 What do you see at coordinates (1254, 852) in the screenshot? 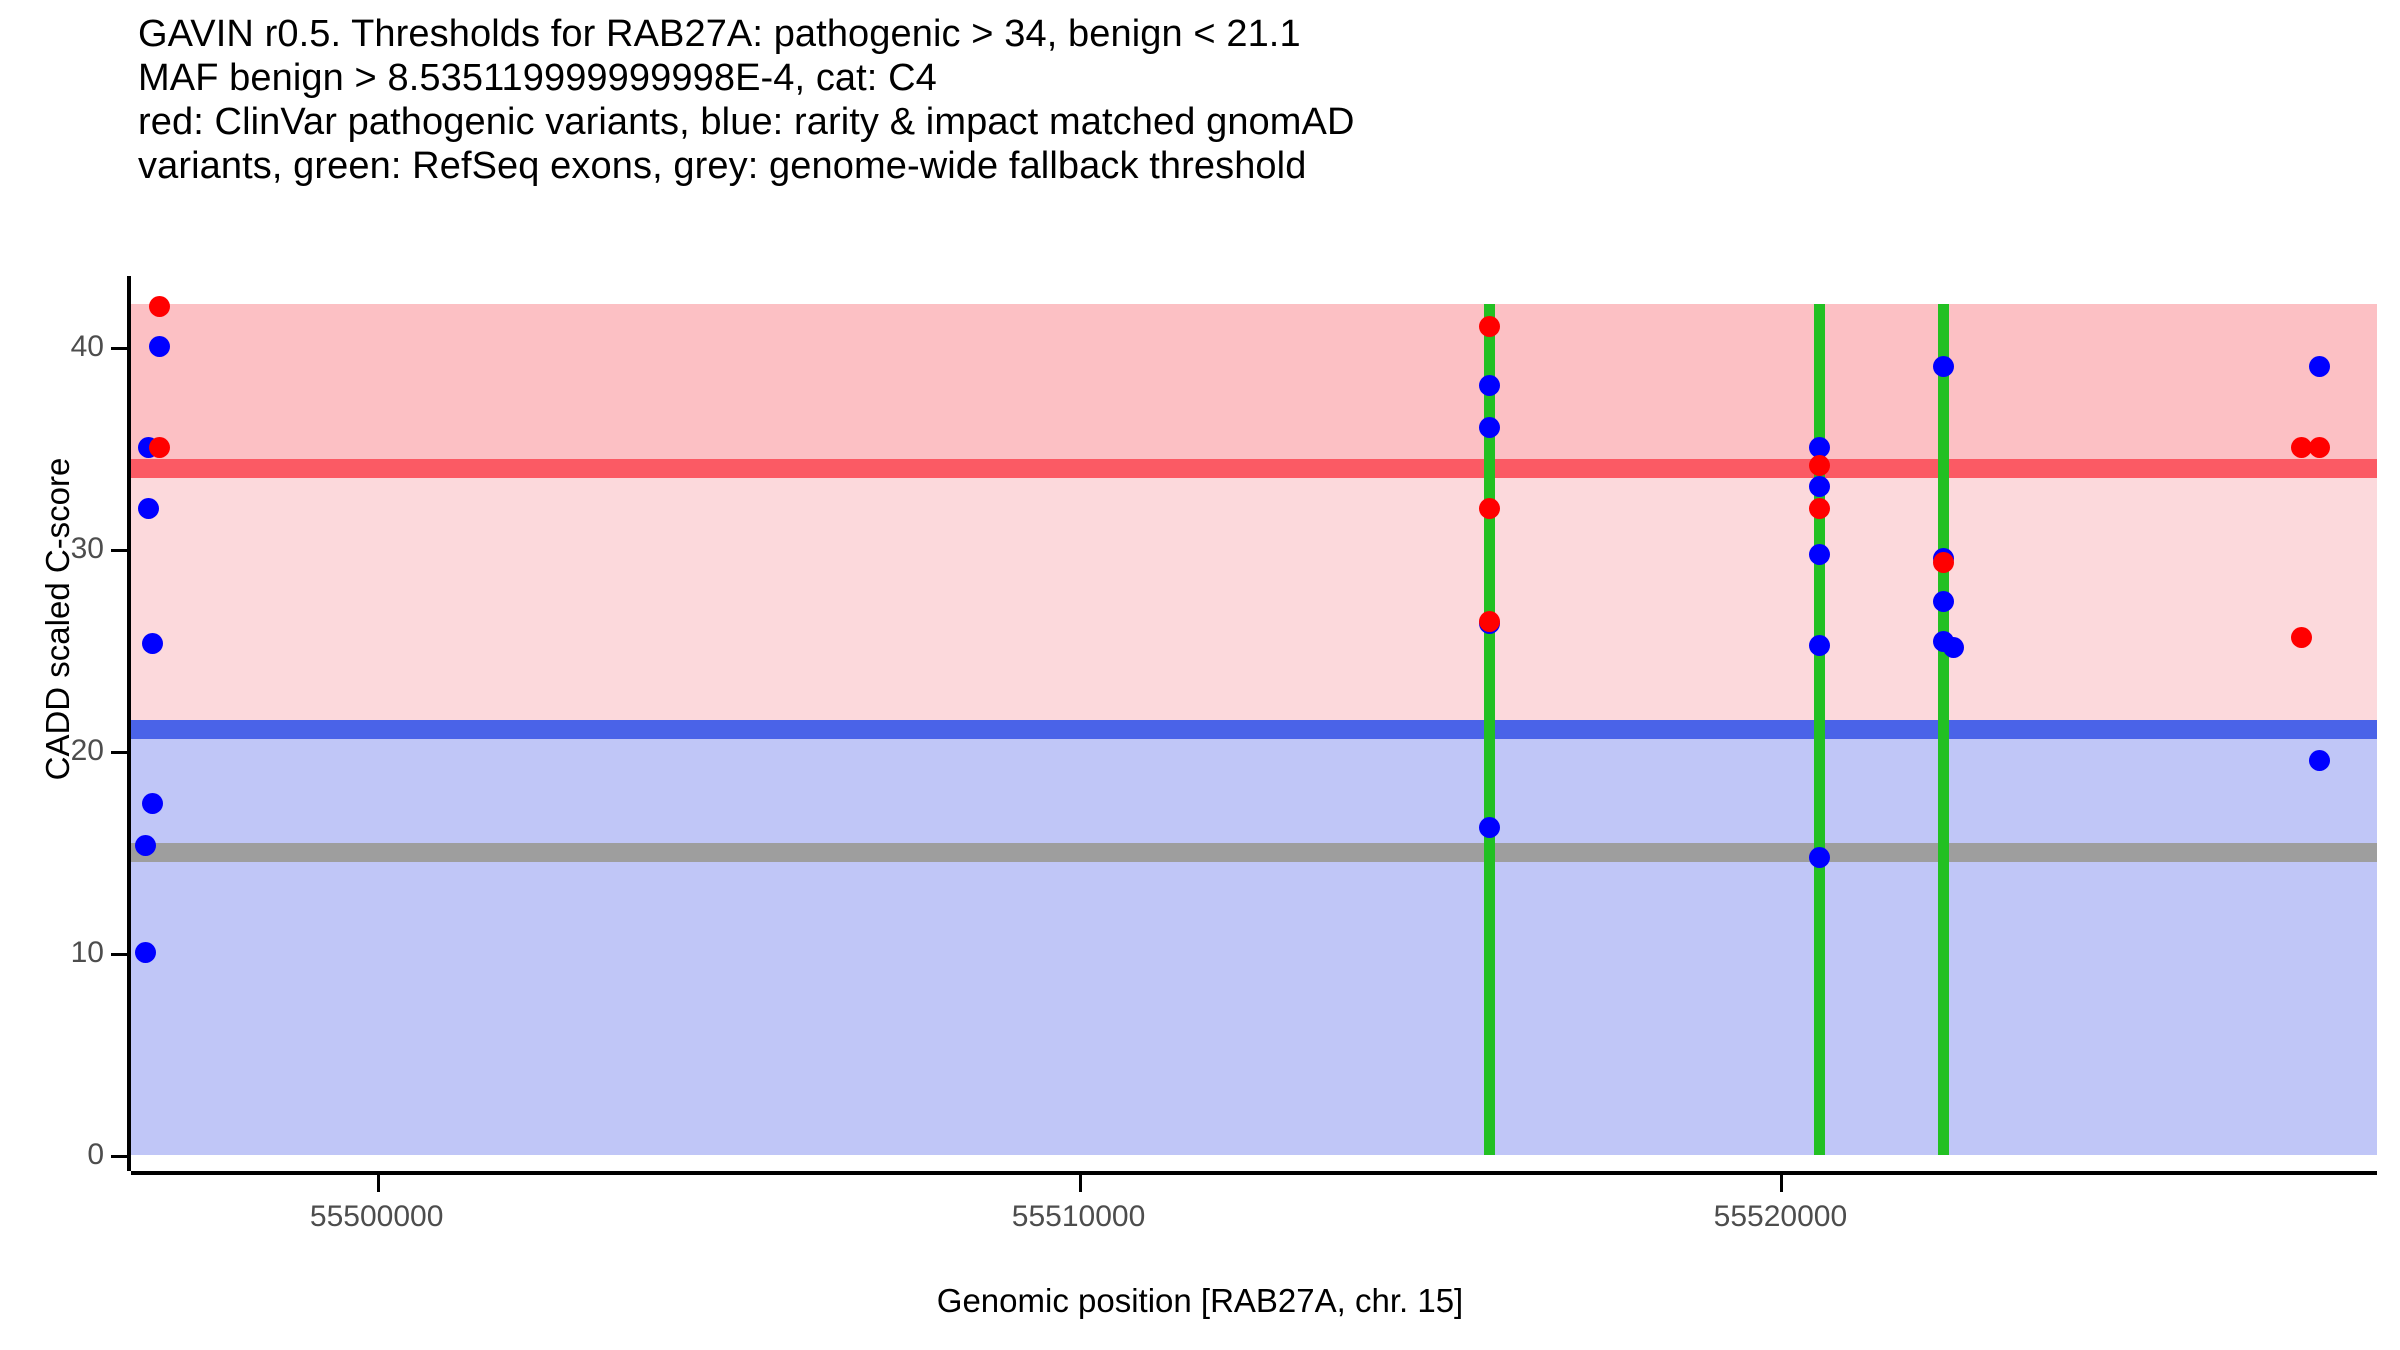
I see `fallback-threshold-line` at bounding box center [1254, 852].